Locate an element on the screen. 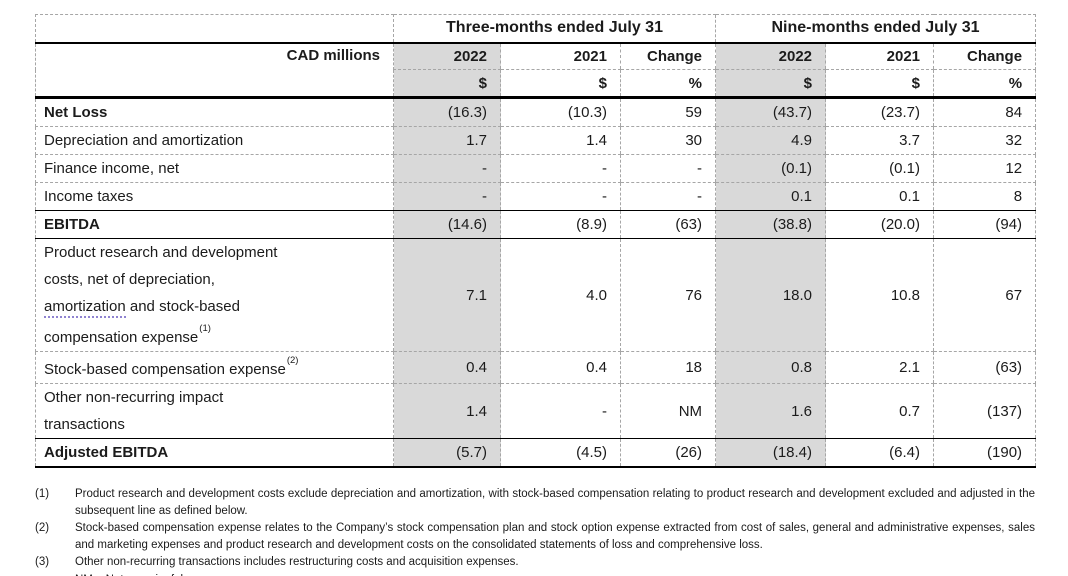 The height and width of the screenshot is (576, 1068). footnote-marker: (3) is located at coordinates (42, 562).